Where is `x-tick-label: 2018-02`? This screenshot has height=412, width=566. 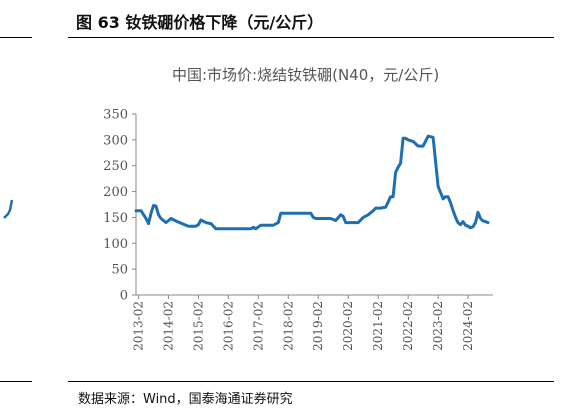
x-tick-label: 2018-02 is located at coordinates (288, 326).